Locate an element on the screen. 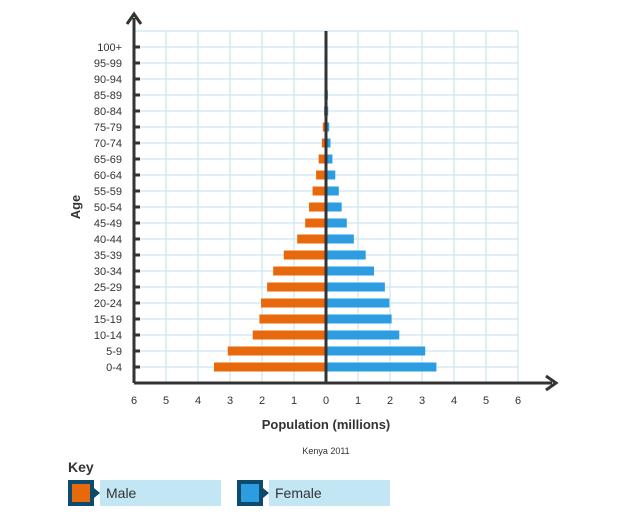 The image size is (624, 524). y-tick-label: 5-9 is located at coordinates (114, 352).